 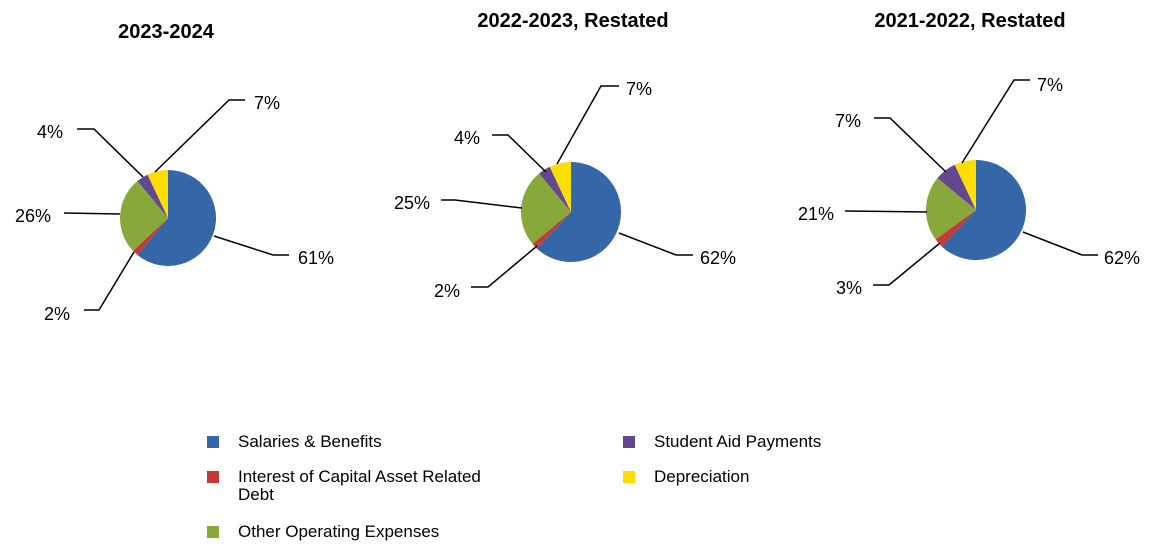 What do you see at coordinates (848, 121) in the screenshot?
I see `data-label-student-aid-payments: 7%` at bounding box center [848, 121].